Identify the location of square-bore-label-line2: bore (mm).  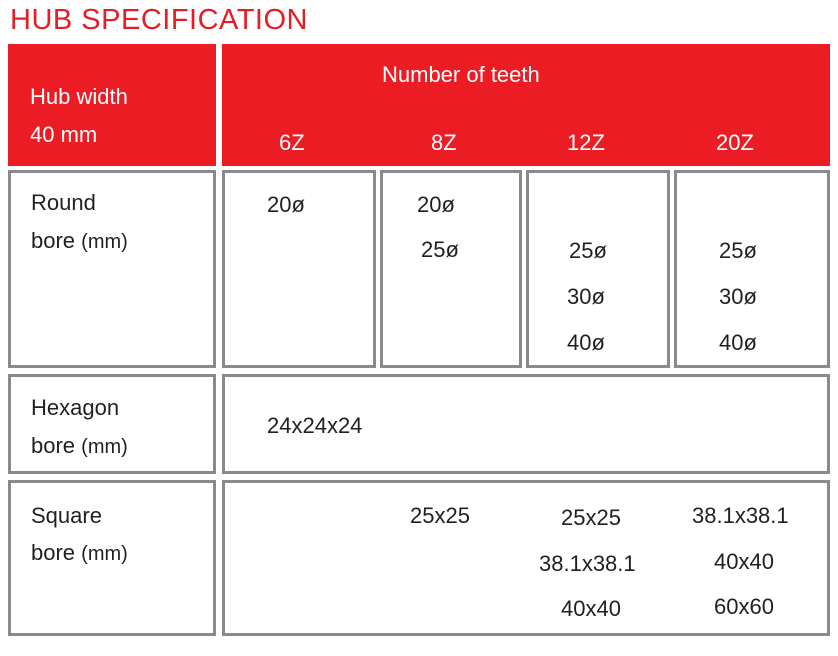
(79, 553).